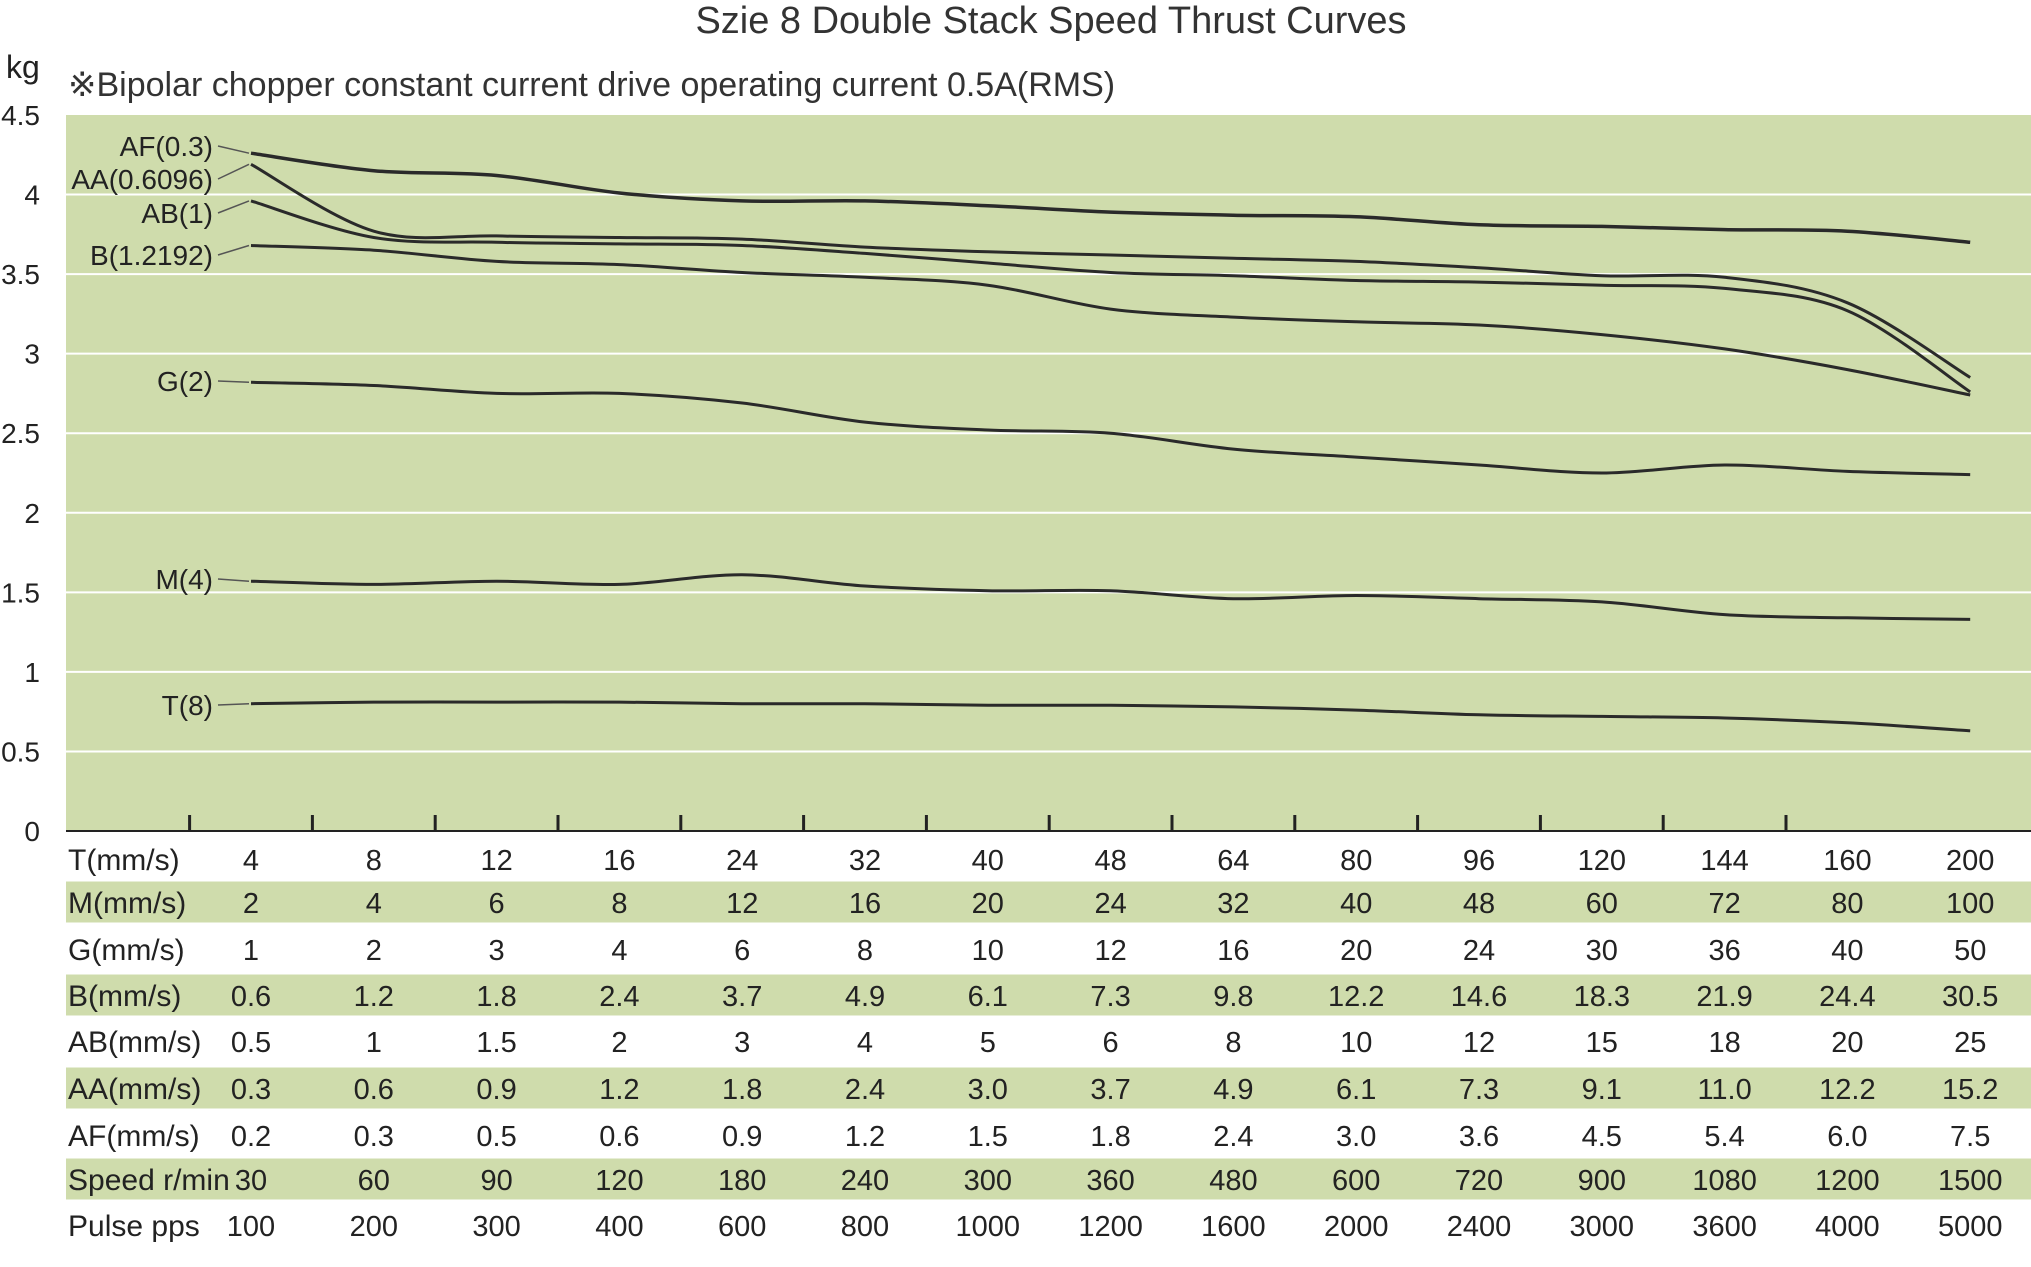 The image size is (2031, 1267). Describe the element at coordinates (742, 951) in the screenshot. I see `table-cell: 6` at that location.